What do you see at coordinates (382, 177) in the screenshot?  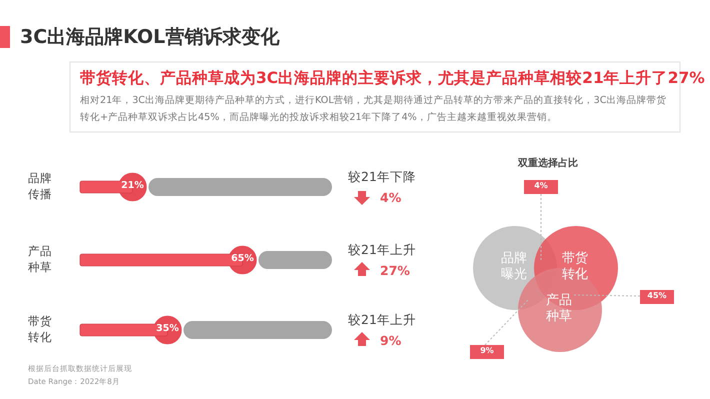 I see `text: 较21年下降` at bounding box center [382, 177].